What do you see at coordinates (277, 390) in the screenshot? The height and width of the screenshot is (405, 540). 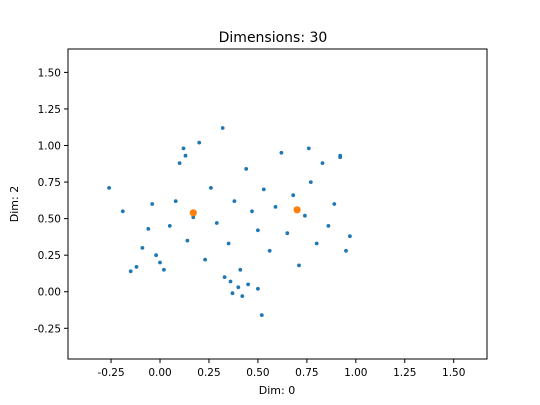 I see `x-axis-label: Dim: 0` at bounding box center [277, 390].